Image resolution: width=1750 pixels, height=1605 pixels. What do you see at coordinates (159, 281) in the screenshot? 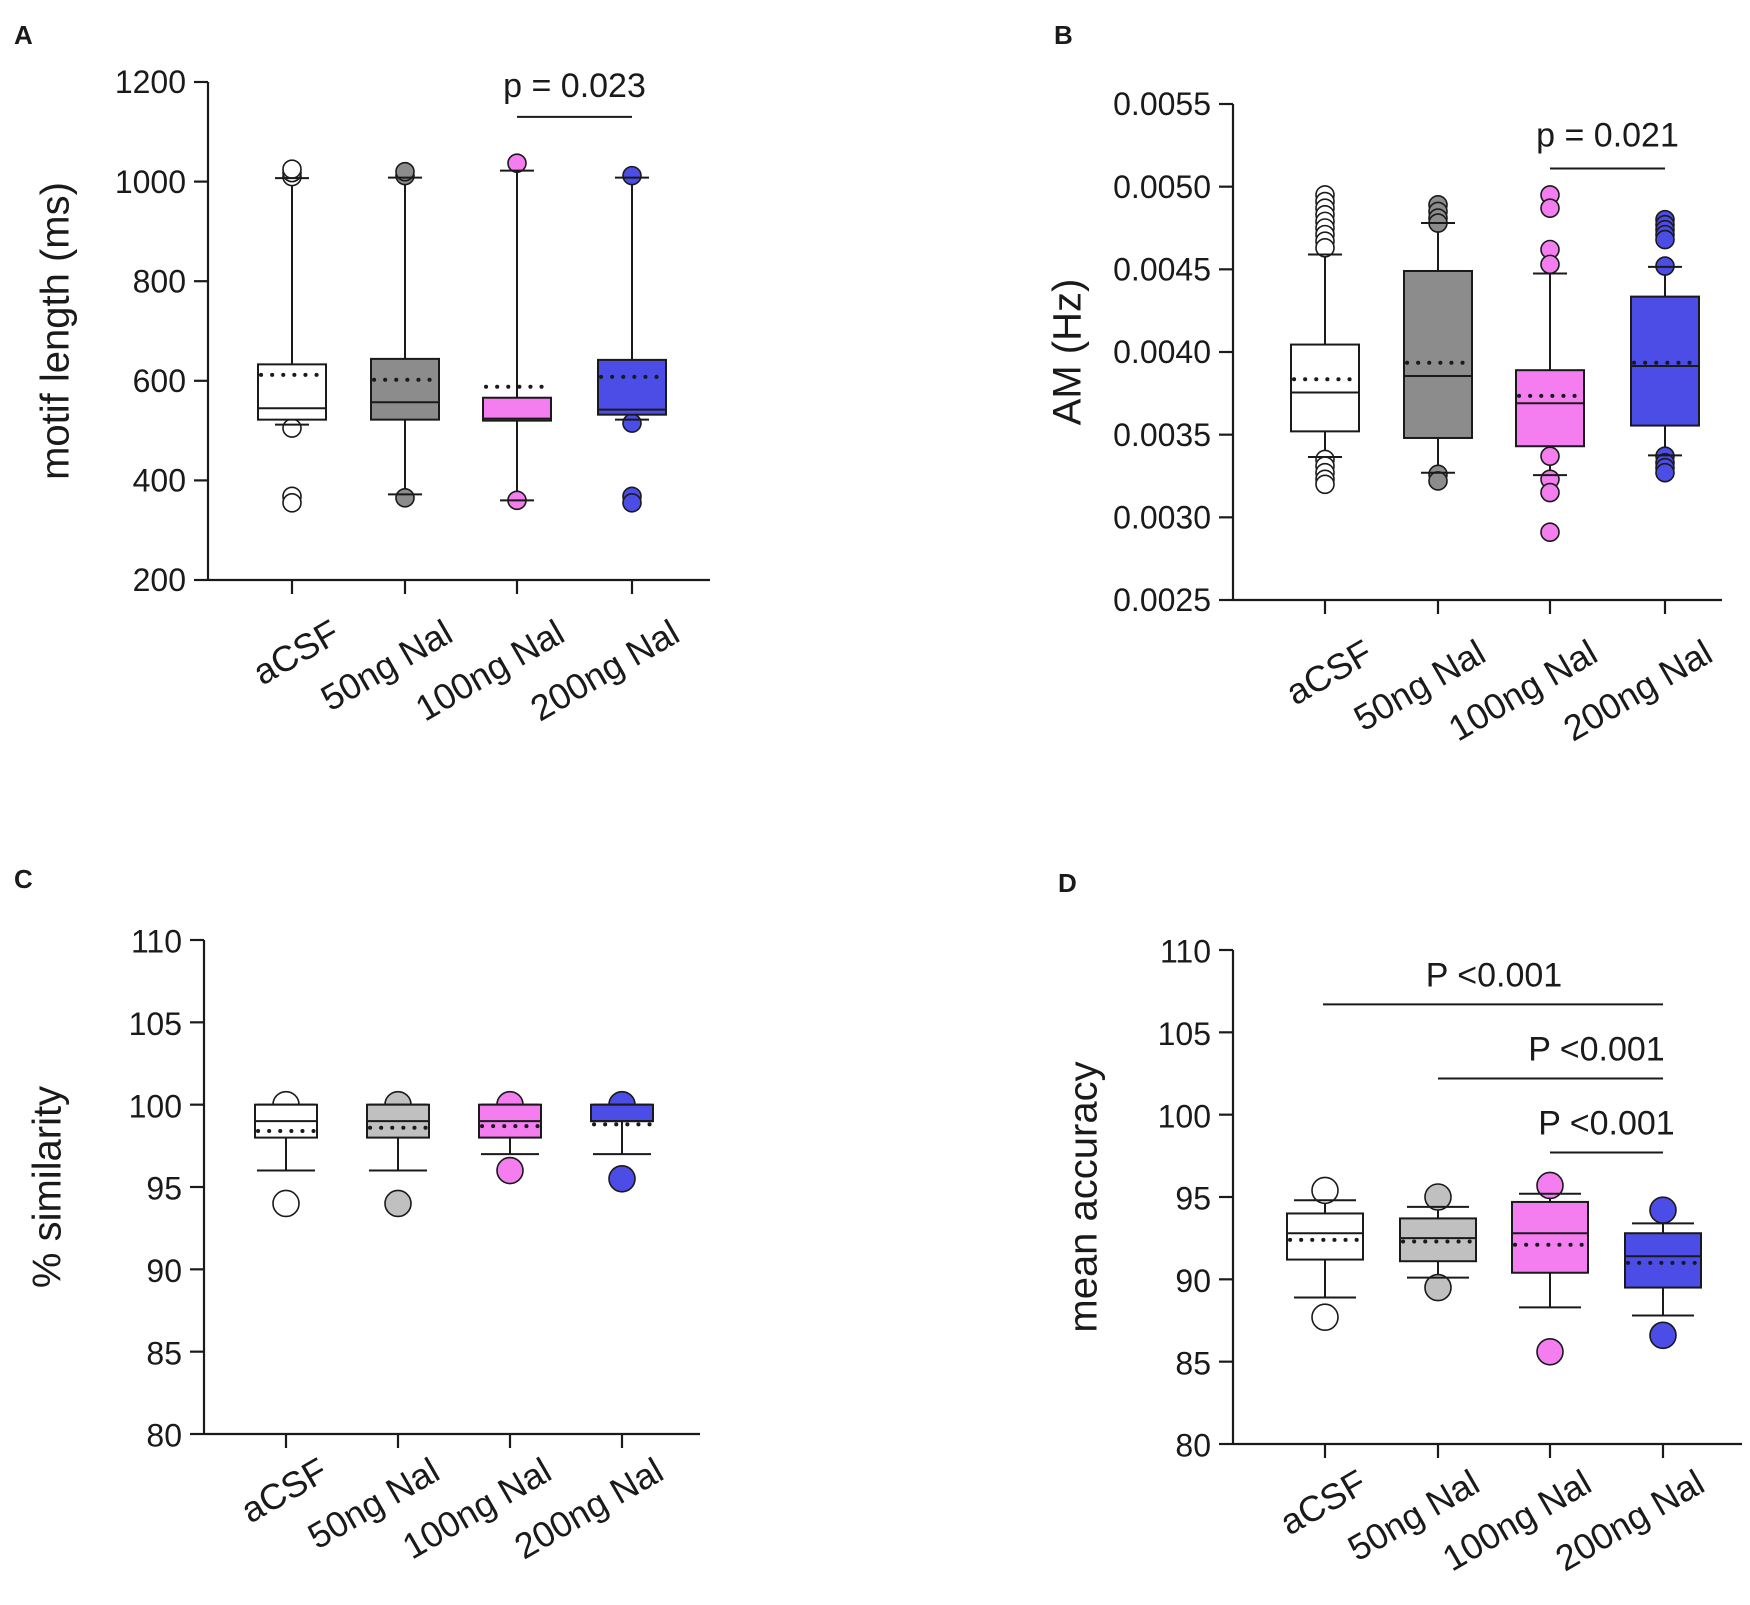
I see `y-tick-label: 800` at bounding box center [159, 281].